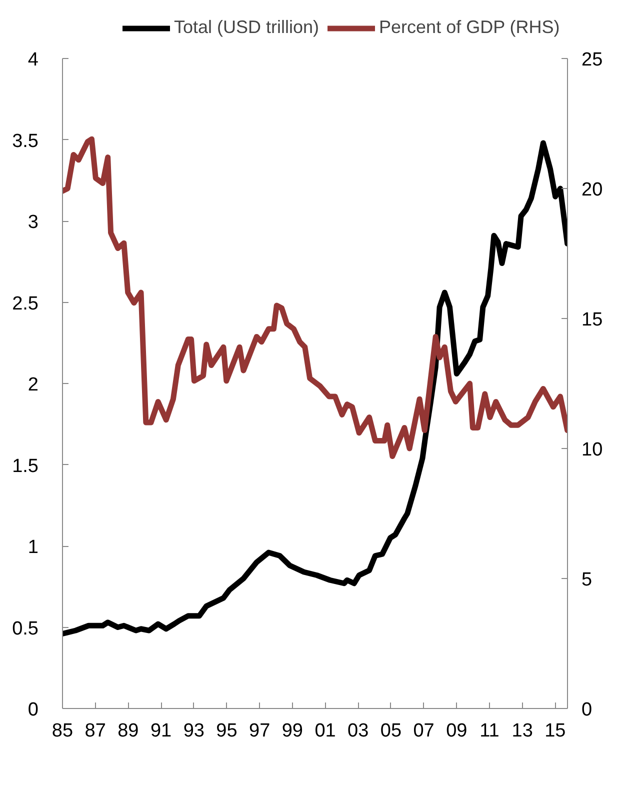  Describe the element at coordinates (259, 731) in the screenshot. I see `x-tick-label: 97` at that location.